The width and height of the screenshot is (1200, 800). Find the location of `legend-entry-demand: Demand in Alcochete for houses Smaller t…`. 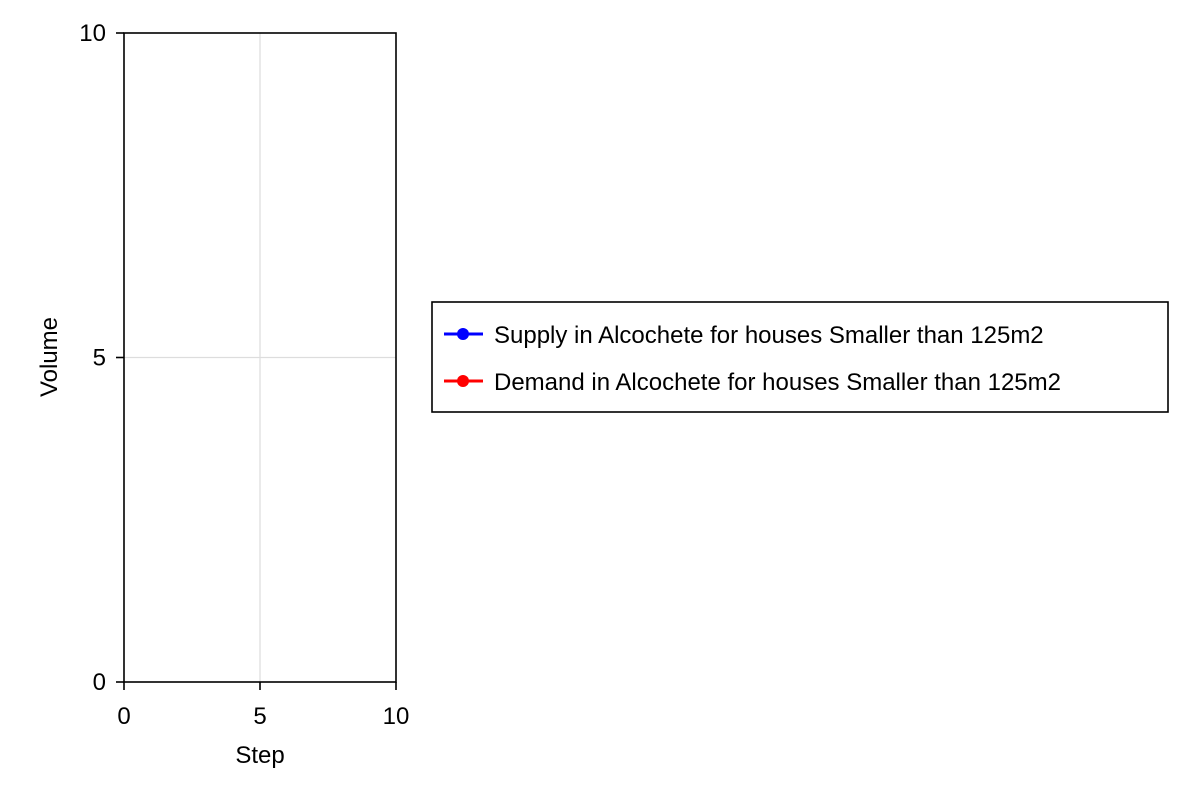

legend-entry-demand: Demand in Alcochete for houses Smaller t… is located at coordinates (752, 382).